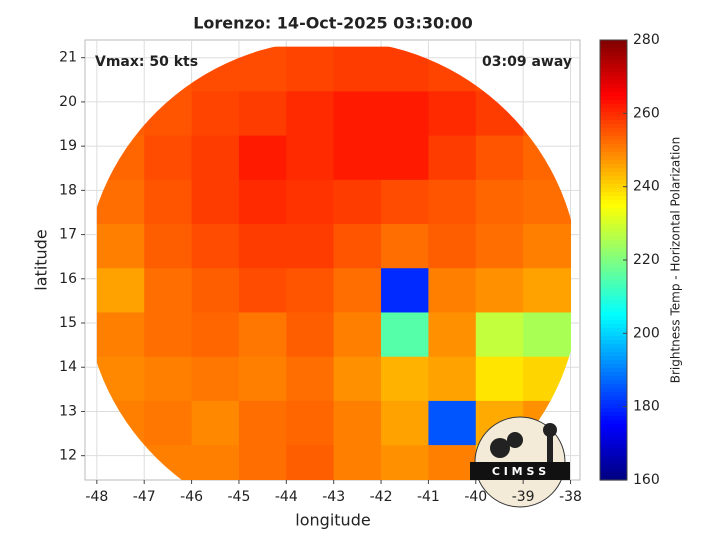 The height and width of the screenshot is (544, 720). I want to click on y-tick-label: 13, so click(68, 411).